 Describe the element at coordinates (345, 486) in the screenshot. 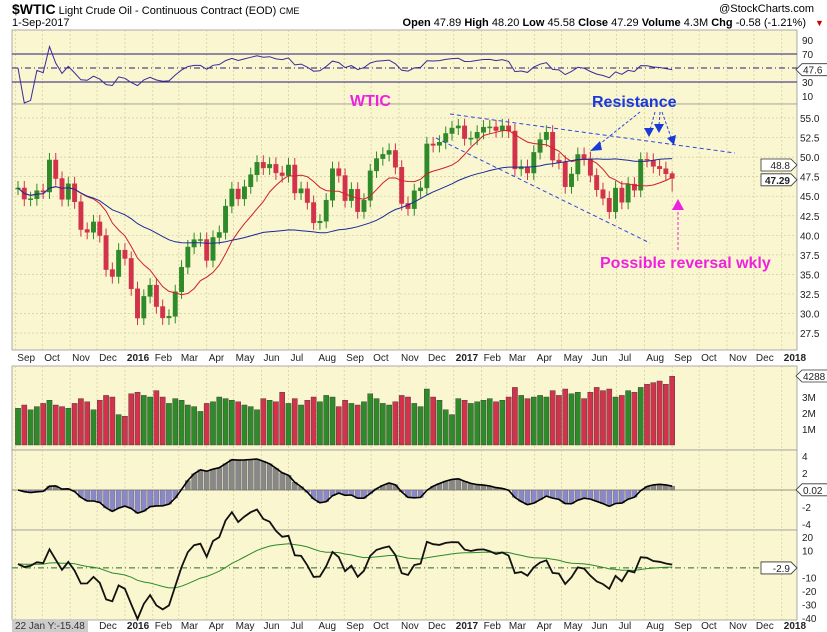

I see `macd-histogram-line` at that location.